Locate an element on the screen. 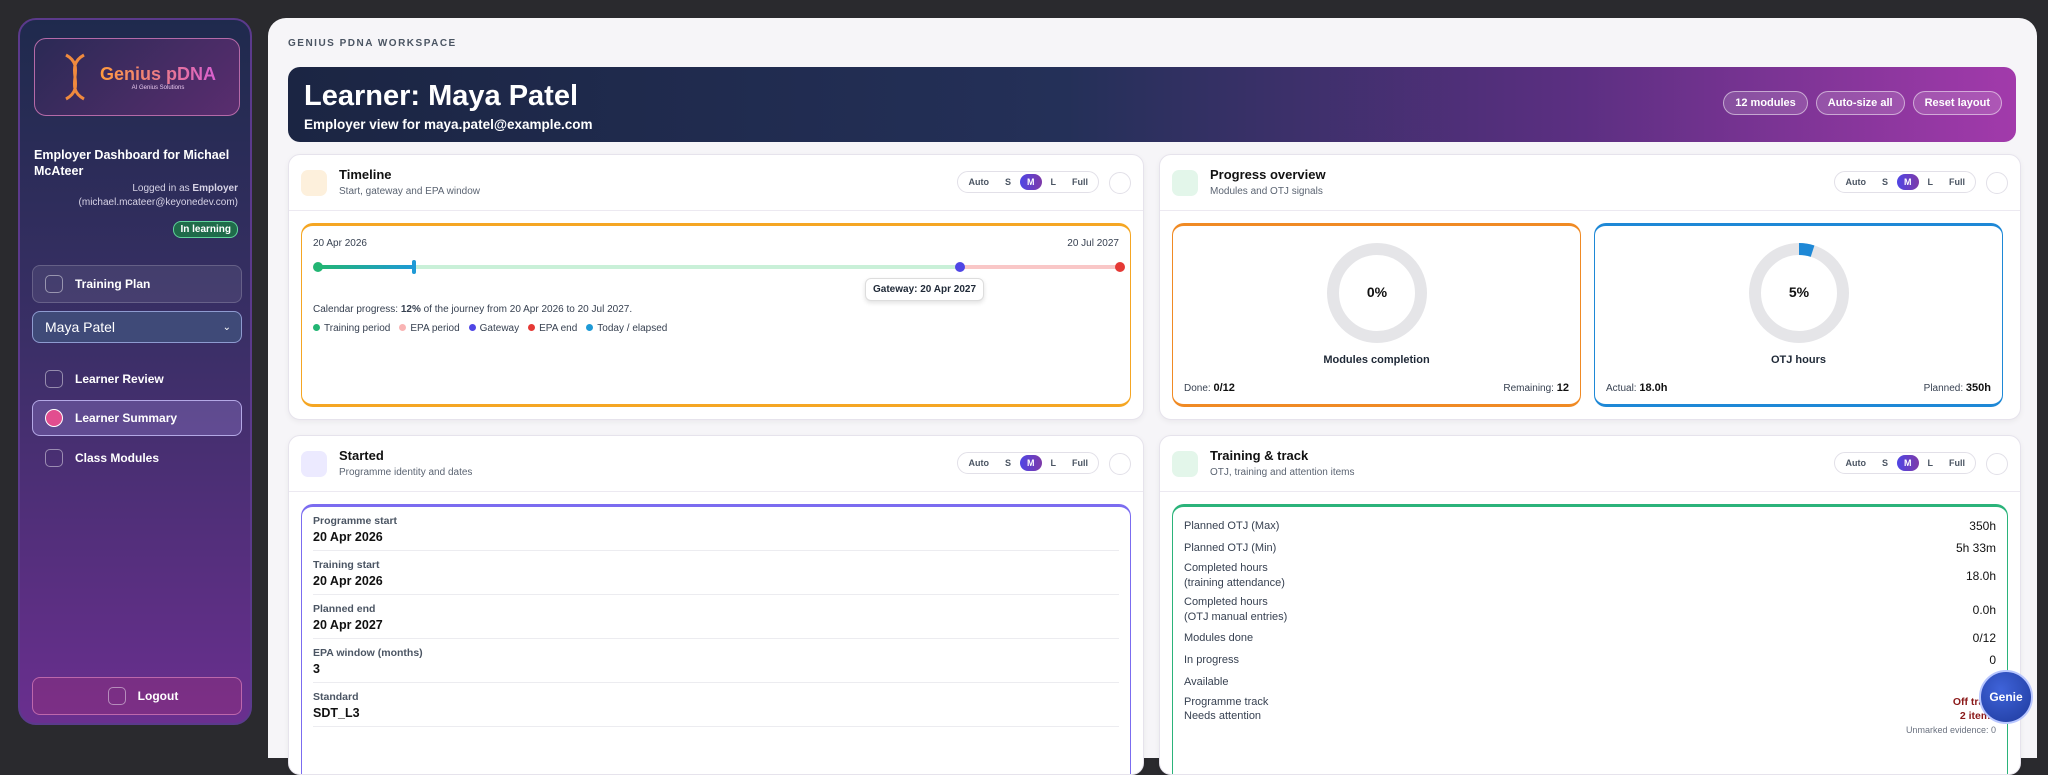 Image resolution: width=2048 pixels, height=775 pixels. card-title: Timeline is located at coordinates (365, 174).